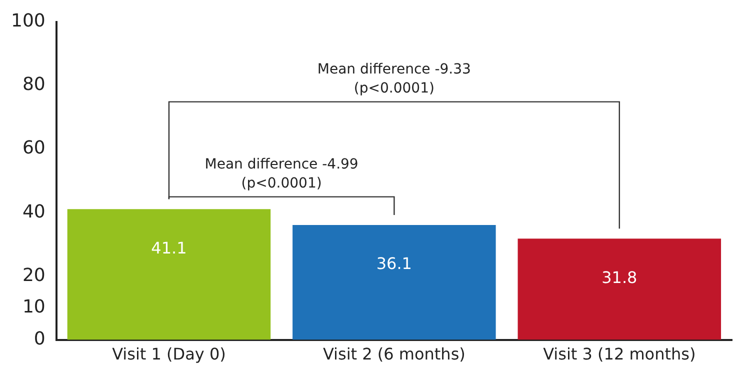 The height and width of the screenshot is (379, 750). Describe the element at coordinates (619, 354) in the screenshot. I see `x-tick-label: Visit 3 (12 months)` at that location.